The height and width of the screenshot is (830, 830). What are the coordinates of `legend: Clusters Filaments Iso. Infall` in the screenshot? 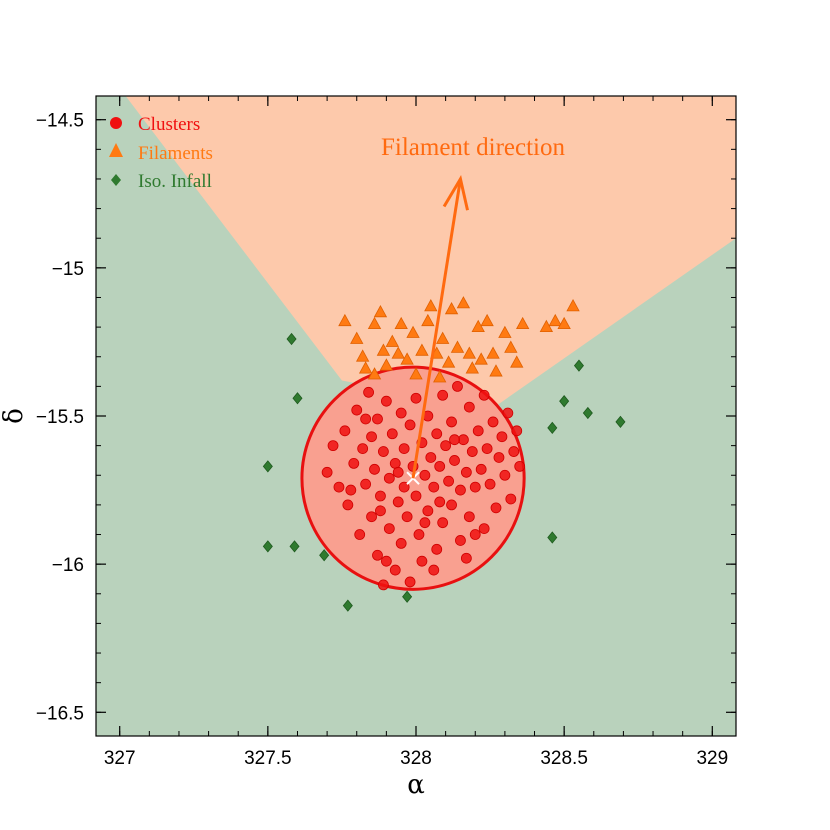 It's located at (161, 153).